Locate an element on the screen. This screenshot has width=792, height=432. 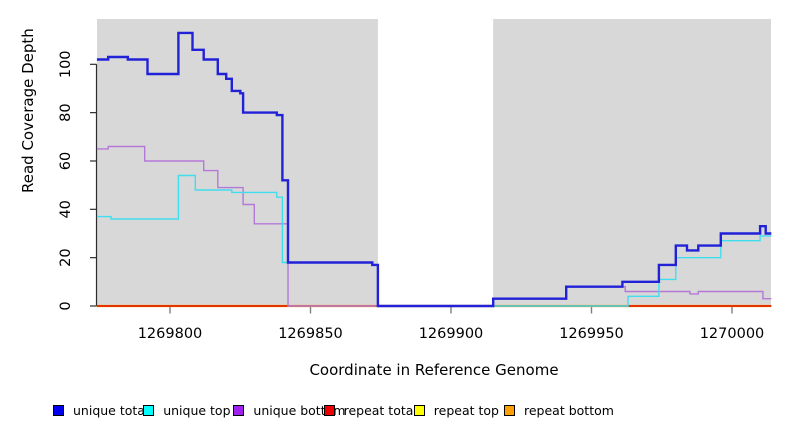
legend-item-unique-bottom: unique bottom is located at coordinates (289, 410).